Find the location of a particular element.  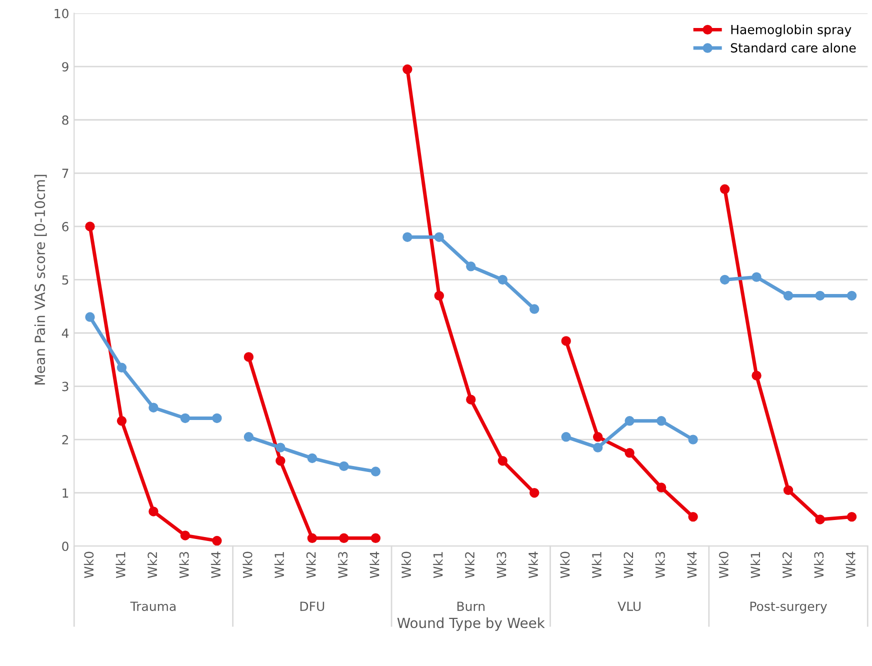

y-axis-title: Mean Pain VAS score [0-10cm] is located at coordinates (40, 279).